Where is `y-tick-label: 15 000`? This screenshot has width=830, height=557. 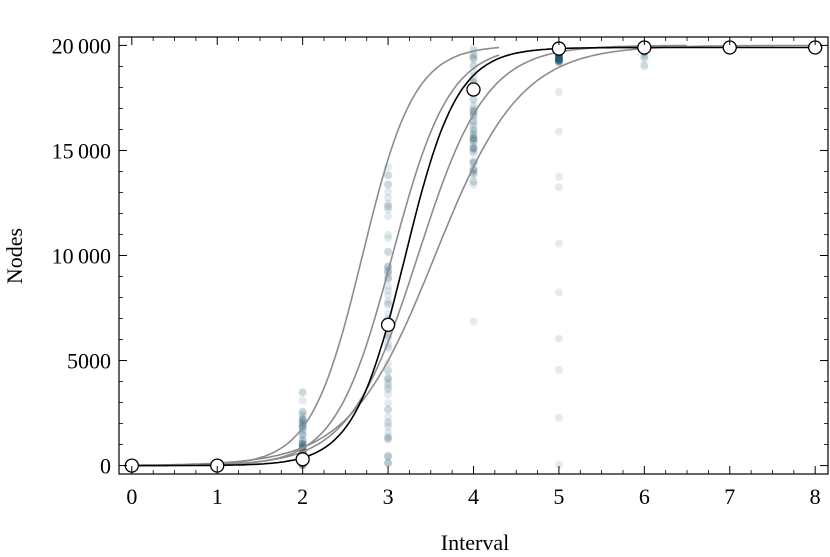
y-tick-label: 15 000 is located at coordinates (81, 150).